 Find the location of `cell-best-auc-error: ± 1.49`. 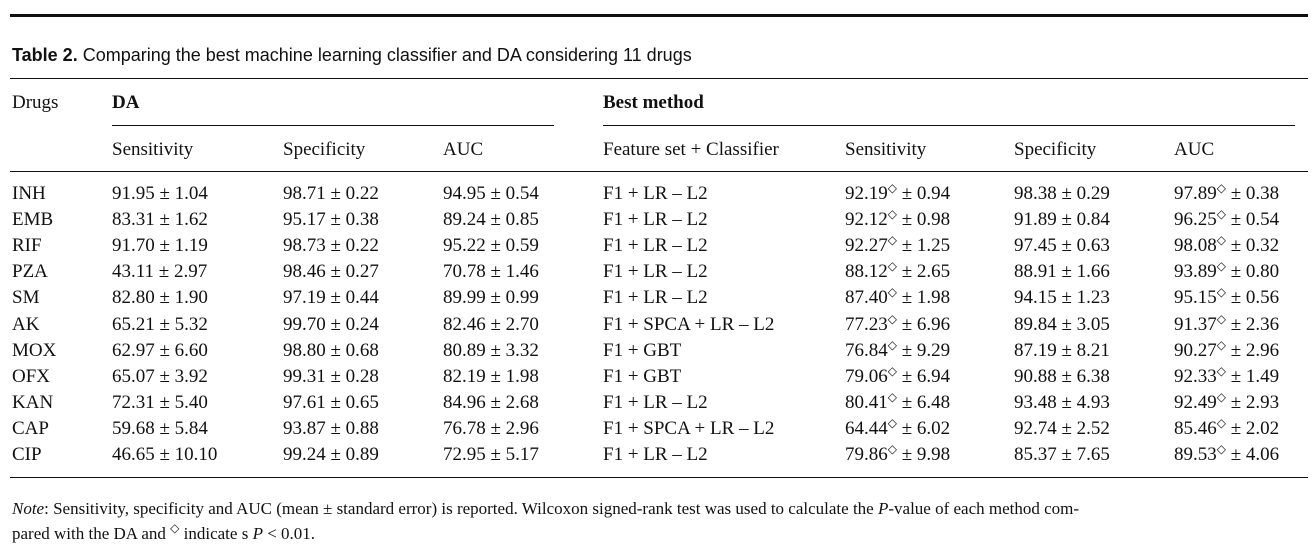

cell-best-auc-error: ± 1.49 is located at coordinates (1252, 376).